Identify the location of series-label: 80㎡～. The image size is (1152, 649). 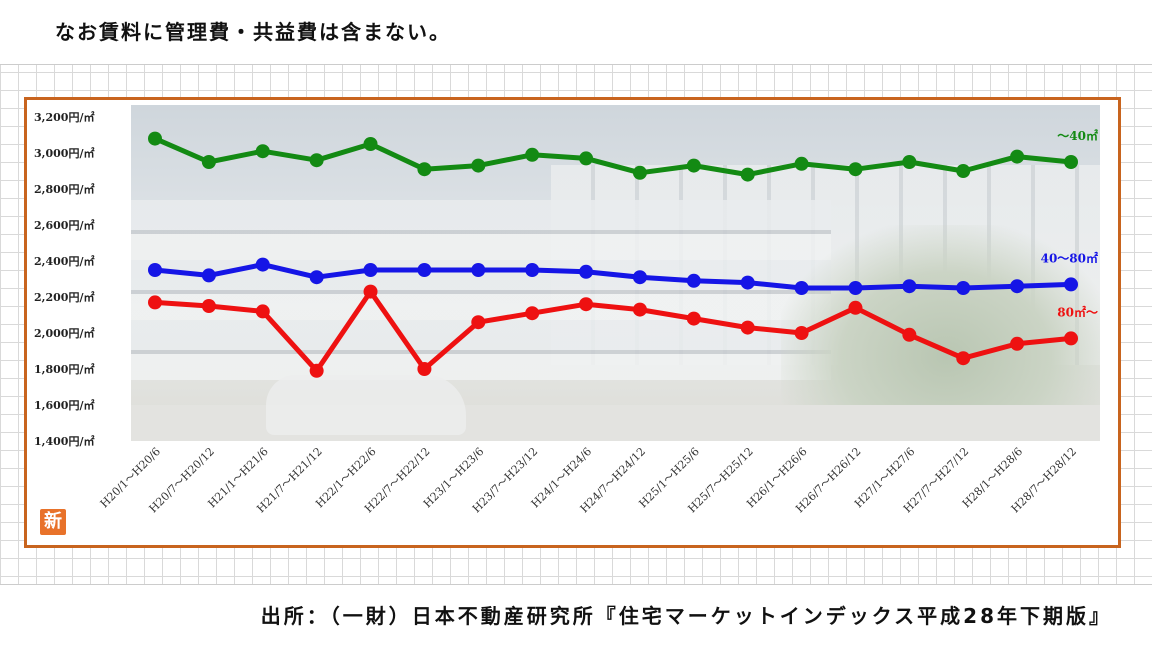
(1077, 311).